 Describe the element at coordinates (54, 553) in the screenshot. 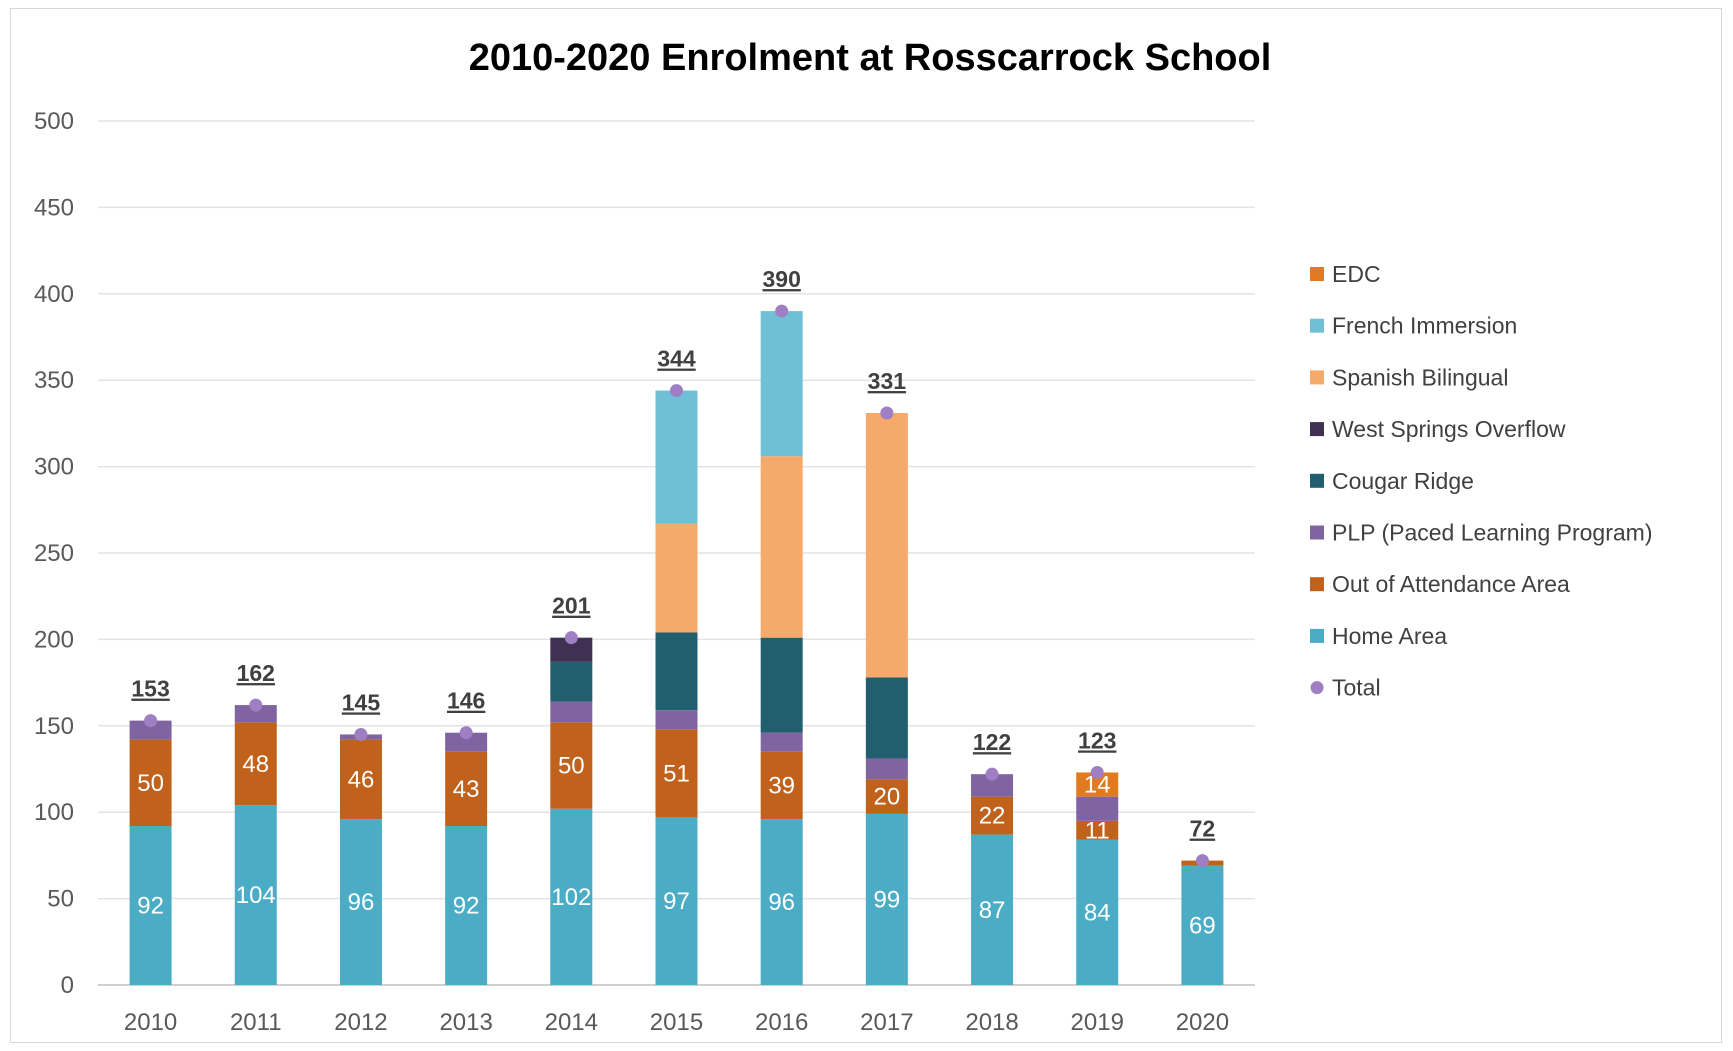

I see `y-tick-label: 250` at that location.